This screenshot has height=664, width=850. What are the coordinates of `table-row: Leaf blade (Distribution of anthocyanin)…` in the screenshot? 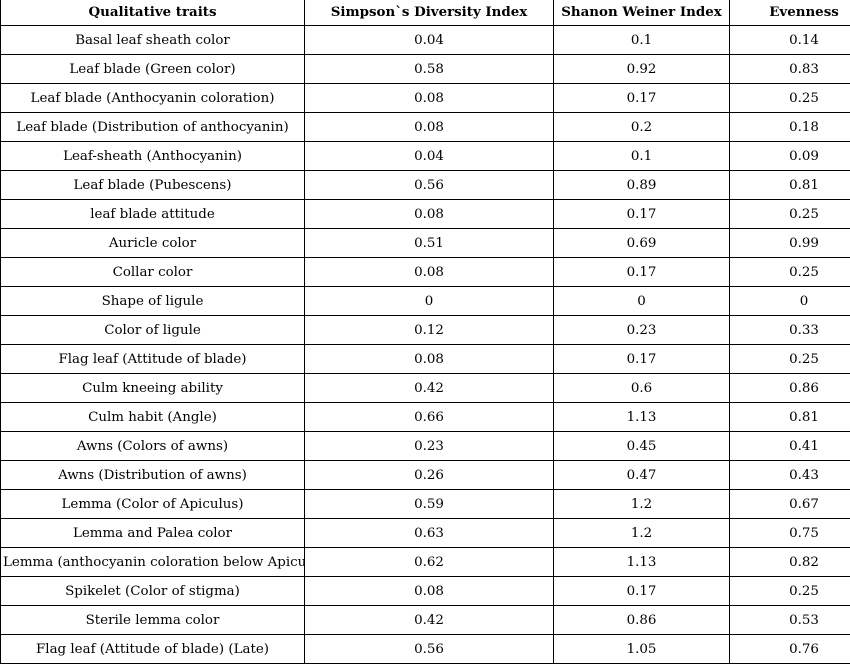 It's located at (425, 127).